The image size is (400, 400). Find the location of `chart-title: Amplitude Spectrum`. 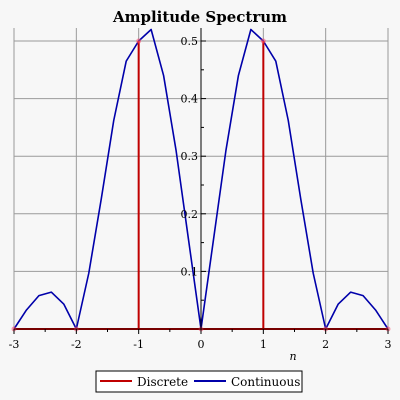

chart-title: Amplitude Spectrum is located at coordinates (199, 17).